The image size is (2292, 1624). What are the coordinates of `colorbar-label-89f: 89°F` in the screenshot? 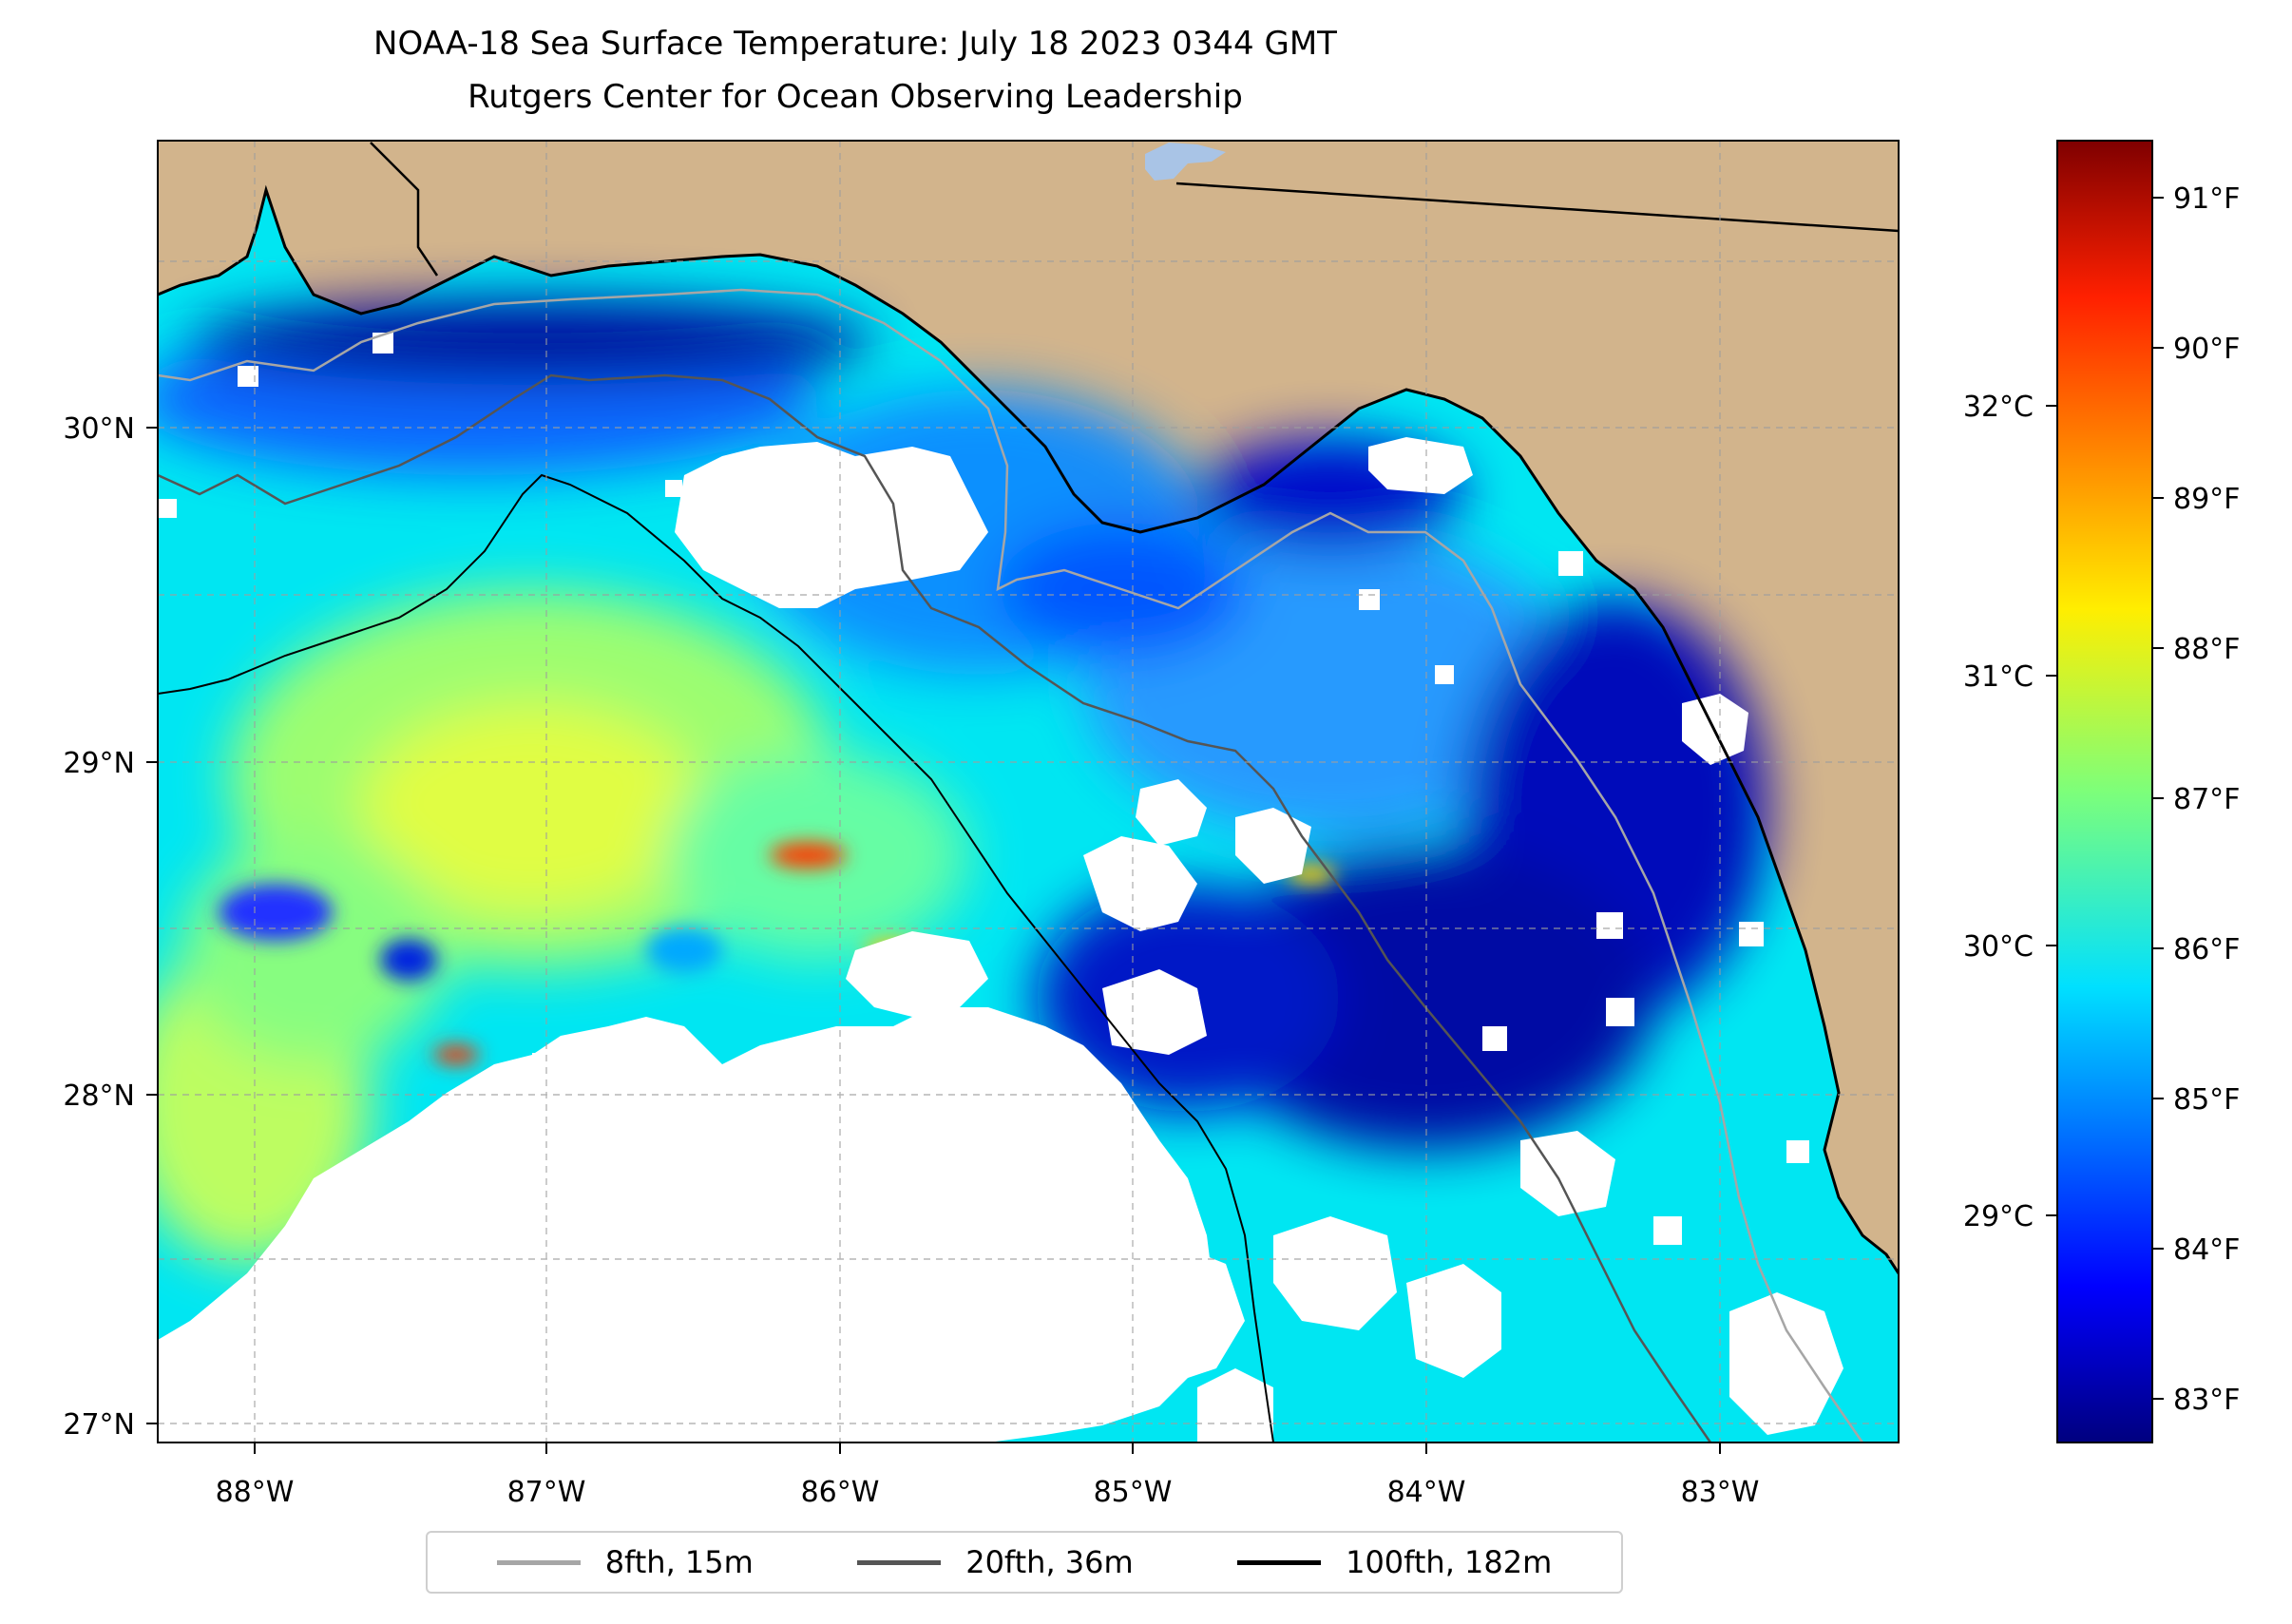 It's located at (2206, 499).